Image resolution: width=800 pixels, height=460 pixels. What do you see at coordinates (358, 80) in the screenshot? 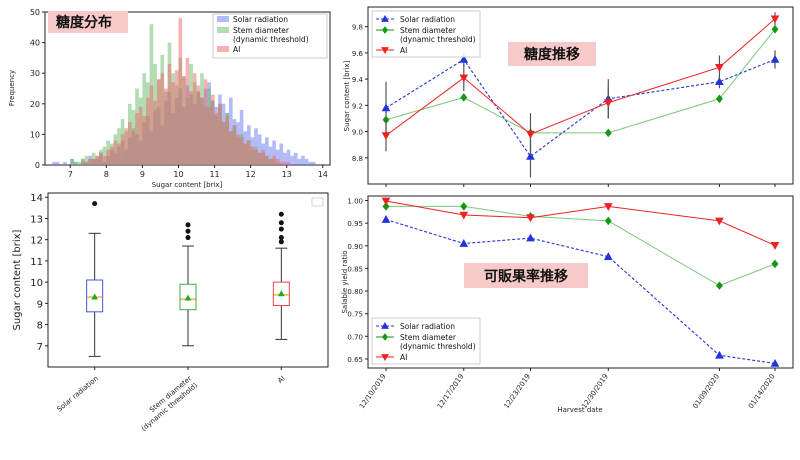
I see `ytick-label-1-3: 9.4` at bounding box center [358, 80].